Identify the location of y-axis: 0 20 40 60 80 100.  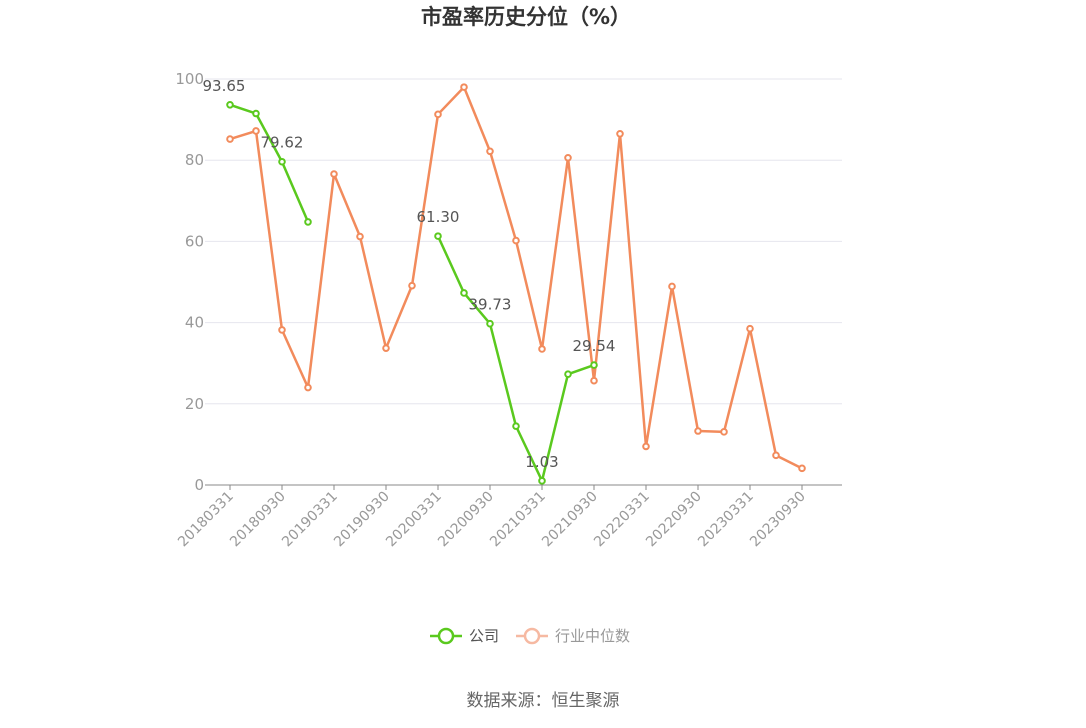
(189, 282).